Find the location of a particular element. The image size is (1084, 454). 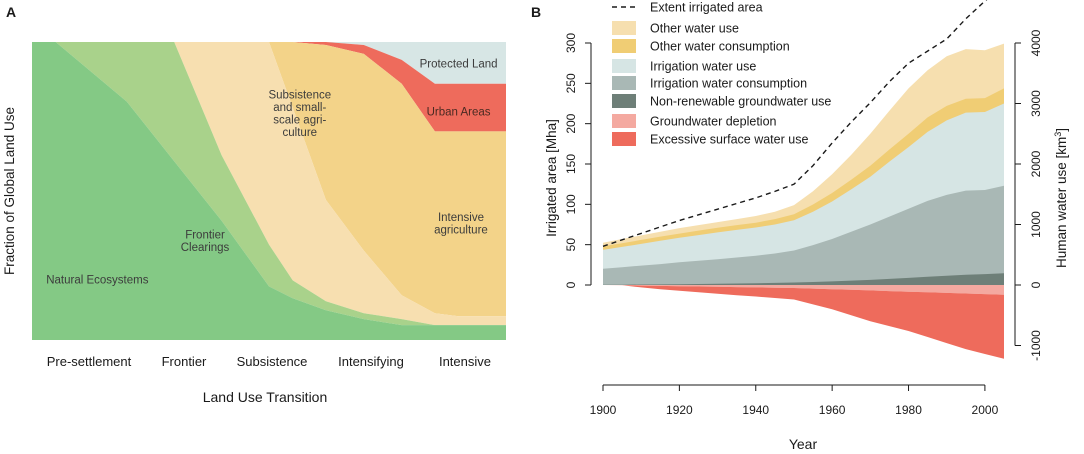

panel-b-right-y-axis-label: Human water use [km3] is located at coordinates (1061, 198).